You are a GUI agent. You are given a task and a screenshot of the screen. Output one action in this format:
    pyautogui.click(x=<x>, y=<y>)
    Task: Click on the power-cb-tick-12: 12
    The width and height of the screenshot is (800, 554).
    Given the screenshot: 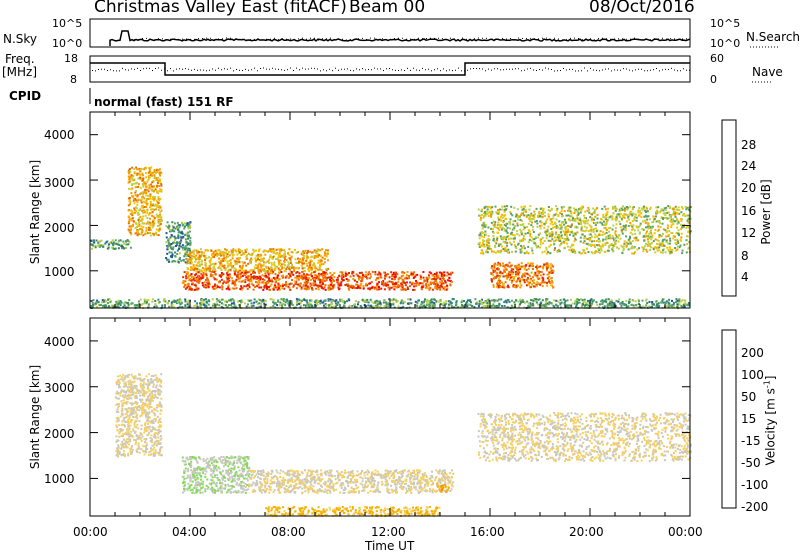 What is the action you would take?
    pyautogui.click(x=749, y=233)
    